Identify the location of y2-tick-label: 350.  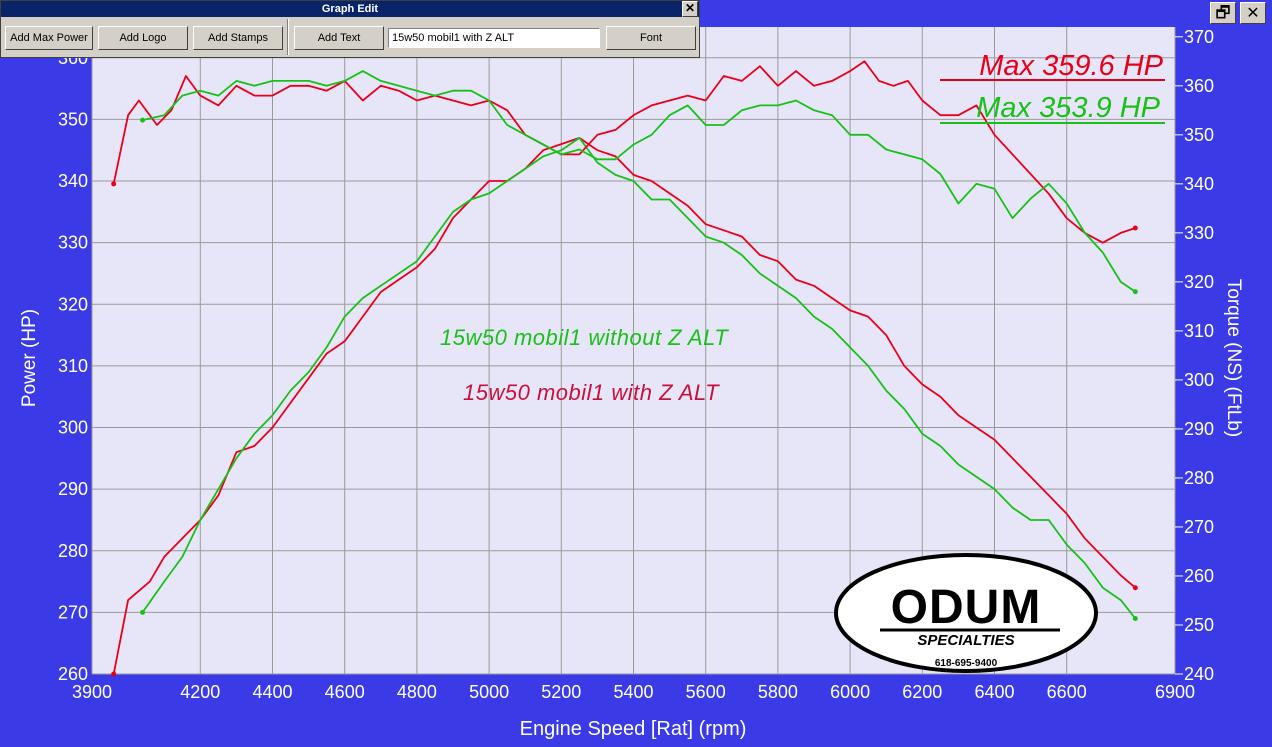
(1199, 135).